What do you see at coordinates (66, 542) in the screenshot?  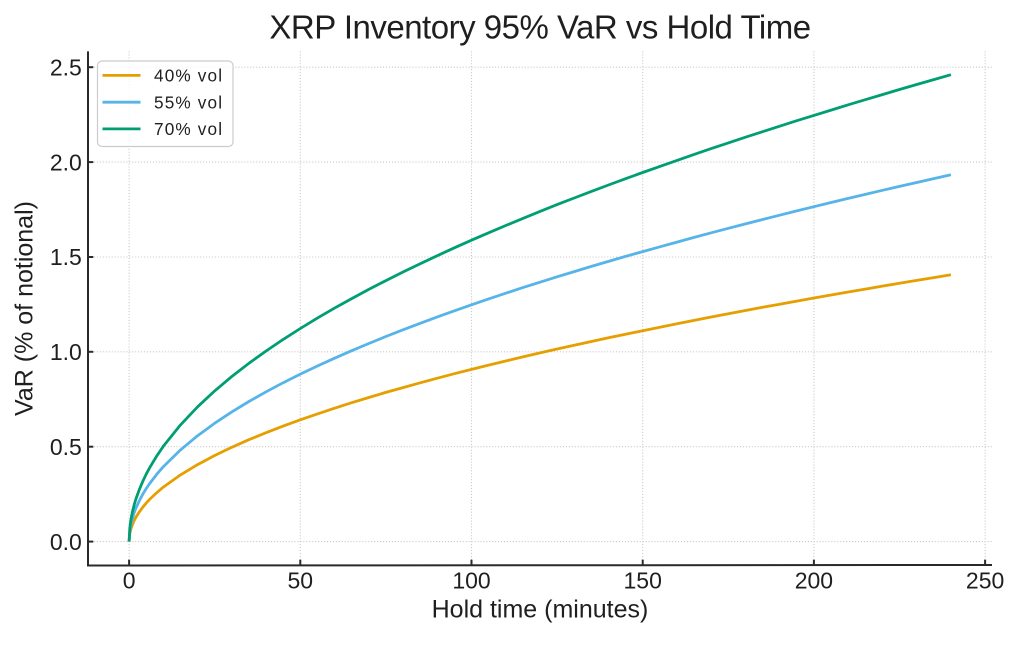 I see `svg-text: 0.0` at bounding box center [66, 542].